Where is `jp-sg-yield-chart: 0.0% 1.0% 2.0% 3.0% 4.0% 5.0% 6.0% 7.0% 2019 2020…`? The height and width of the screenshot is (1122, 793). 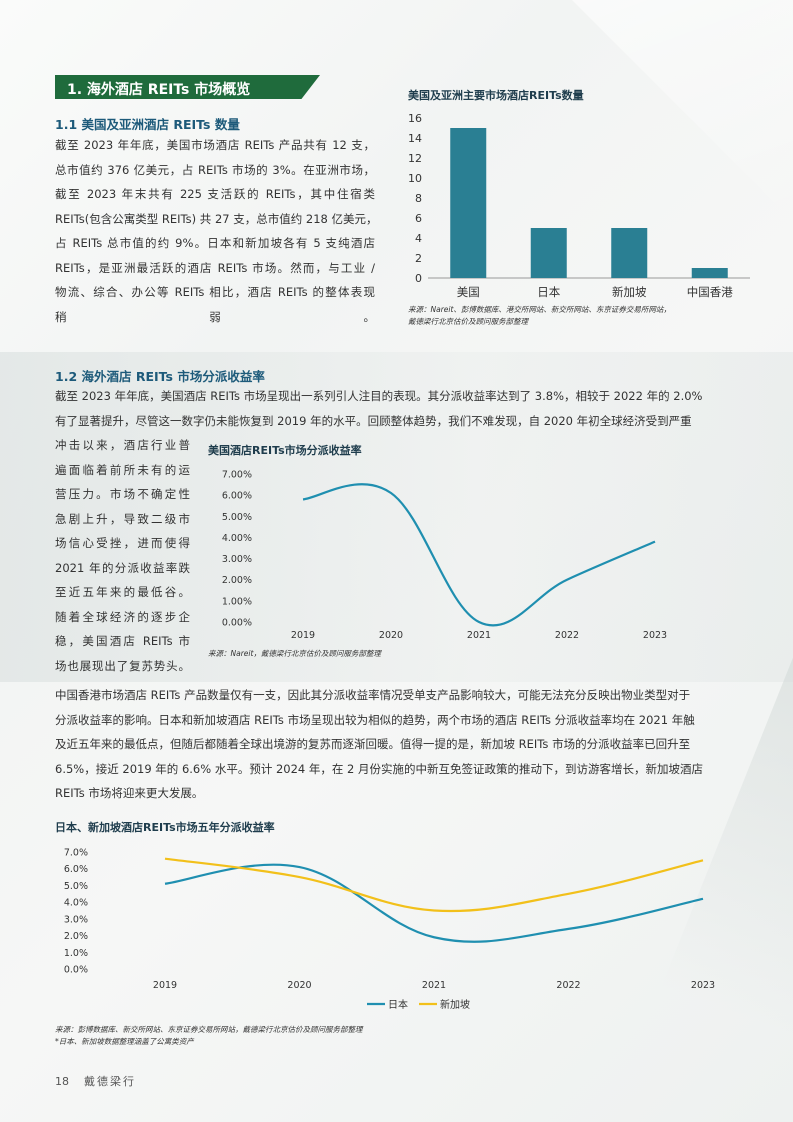 jp-sg-yield-chart: 0.0% 1.0% 2.0% 3.0% 4.0% 5.0% 6.0% 7.0% 2019 2020… is located at coordinates (389, 930).